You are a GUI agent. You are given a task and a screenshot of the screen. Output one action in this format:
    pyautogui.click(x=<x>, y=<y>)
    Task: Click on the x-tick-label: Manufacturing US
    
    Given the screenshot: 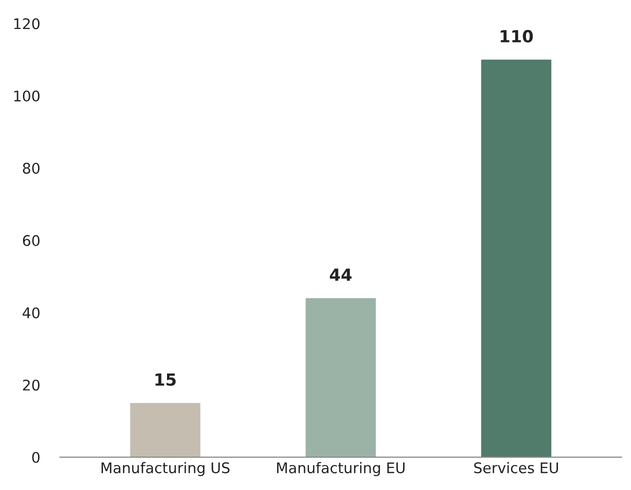 What is the action you would take?
    pyautogui.click(x=166, y=469)
    